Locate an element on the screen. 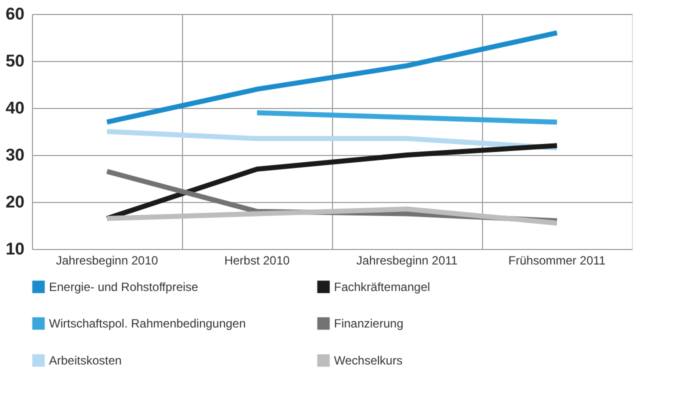 The image size is (680, 405). y-tick-label: 50 is located at coordinates (15, 61).